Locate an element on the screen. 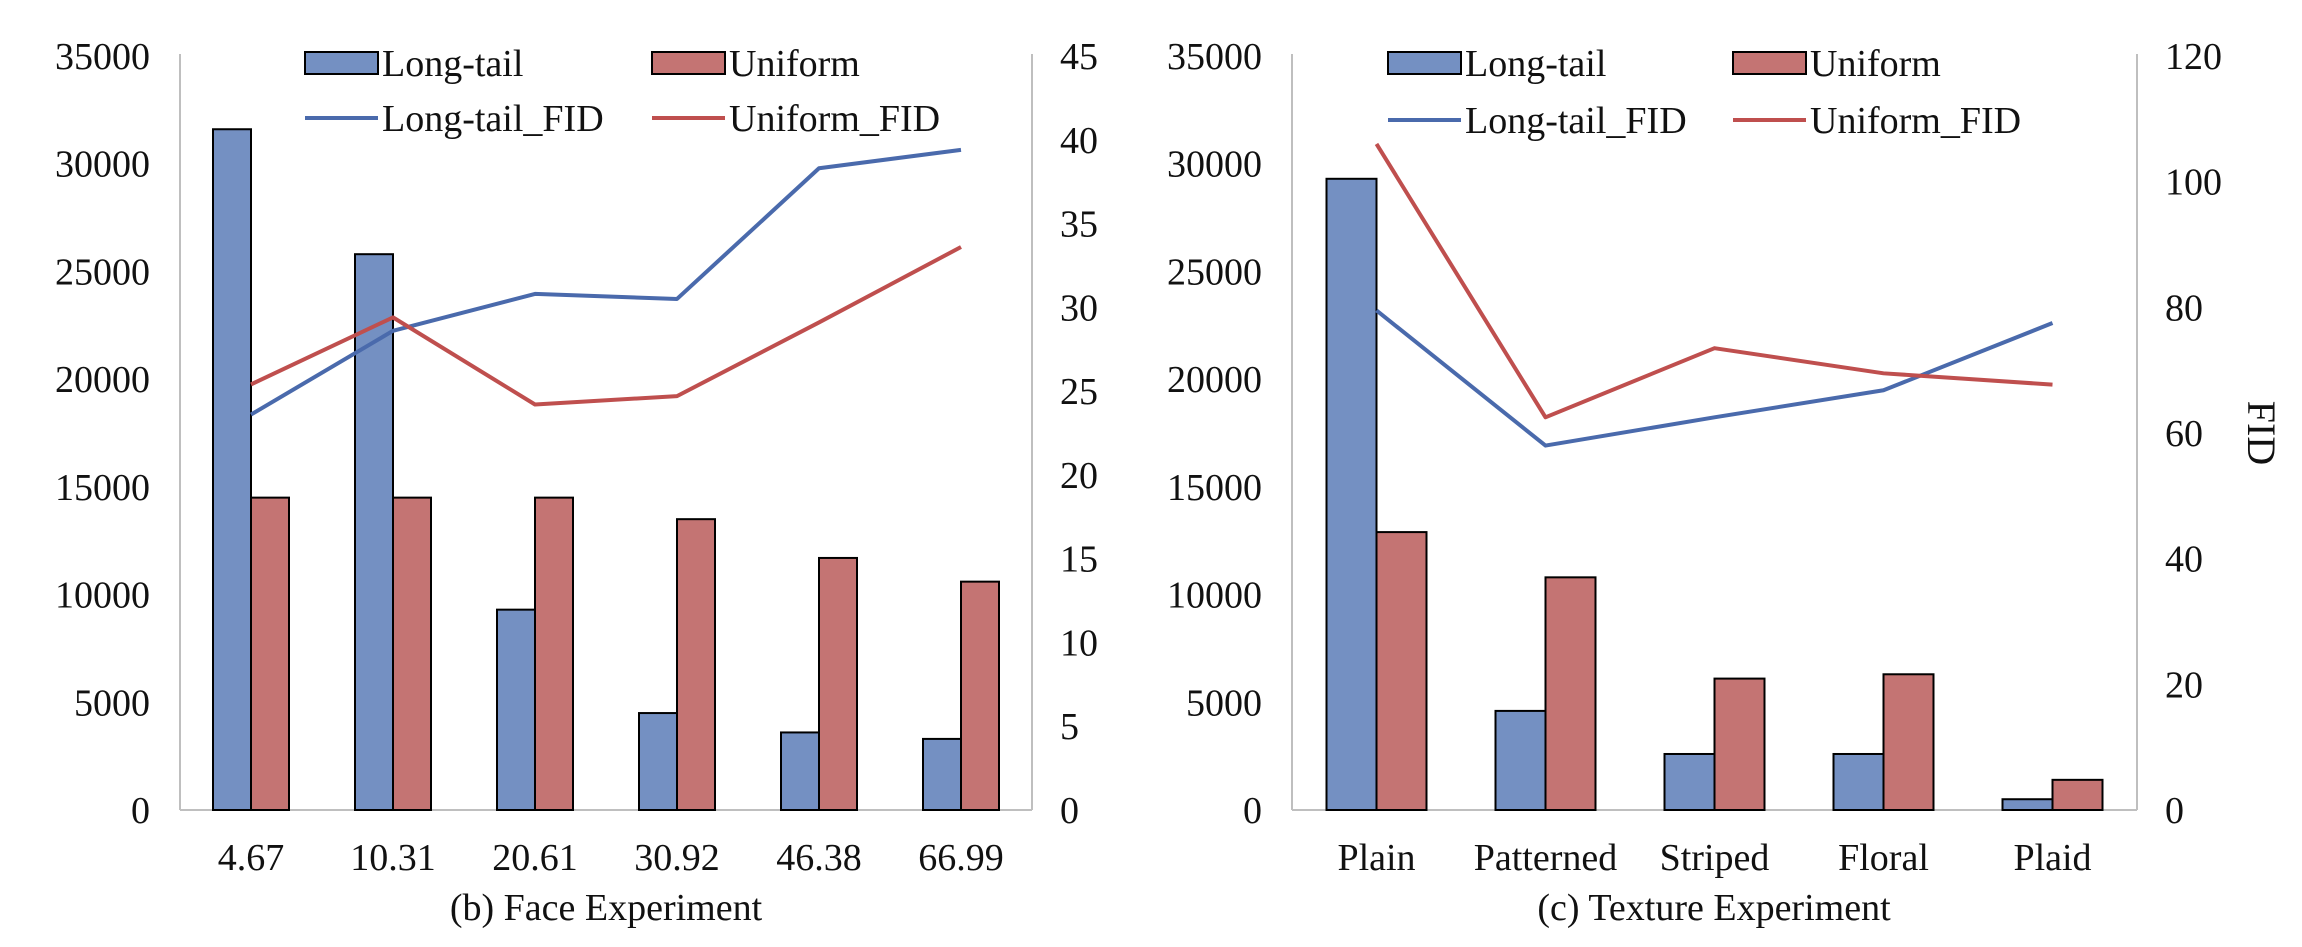  x-tick-label: Patterned is located at coordinates (1546, 858).